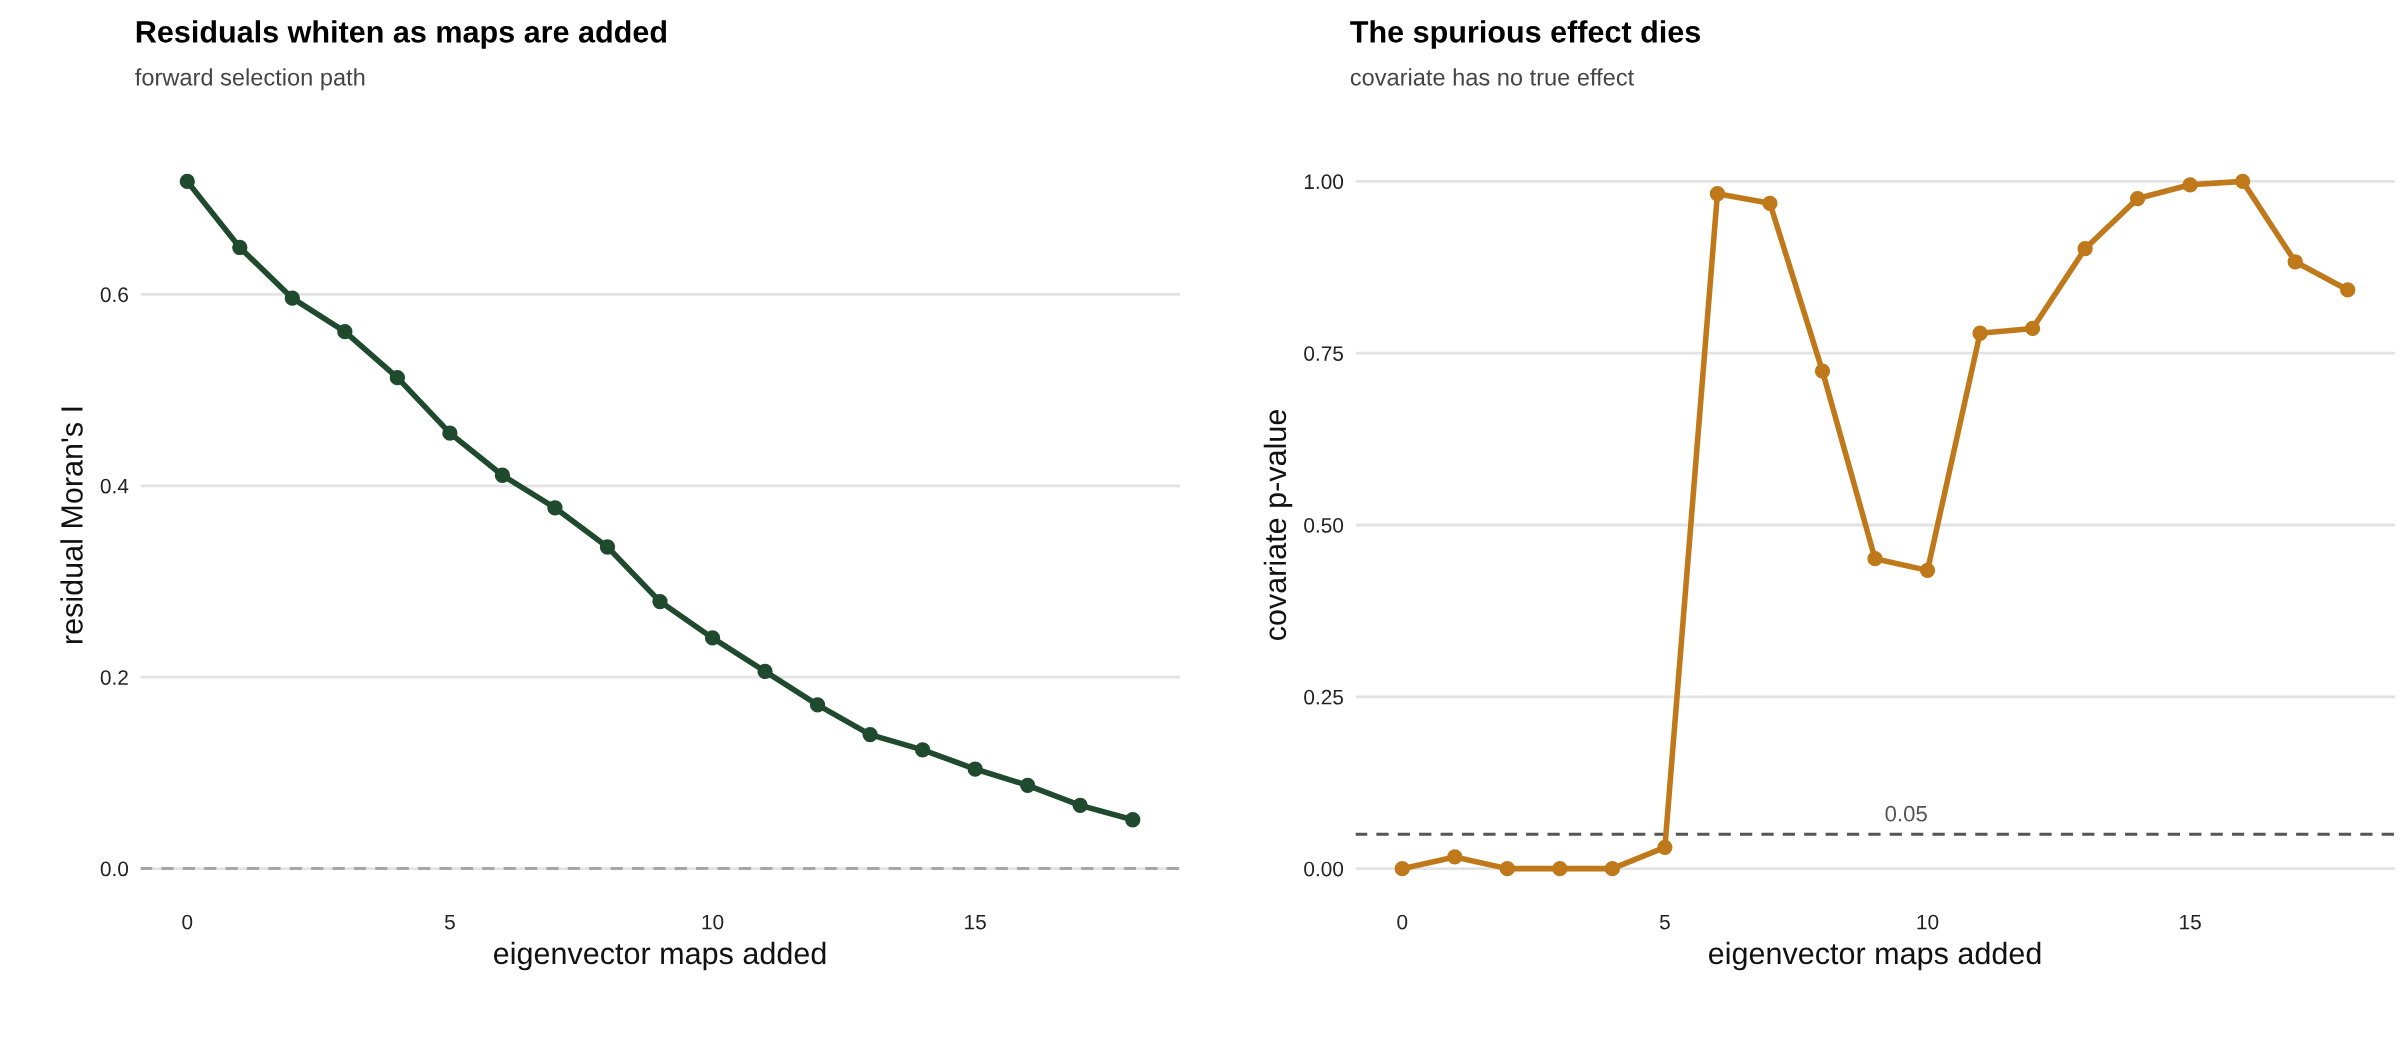 The image size is (2400, 1050). I want to click on y-axis-title: covariate p-value, so click(1278, 525).